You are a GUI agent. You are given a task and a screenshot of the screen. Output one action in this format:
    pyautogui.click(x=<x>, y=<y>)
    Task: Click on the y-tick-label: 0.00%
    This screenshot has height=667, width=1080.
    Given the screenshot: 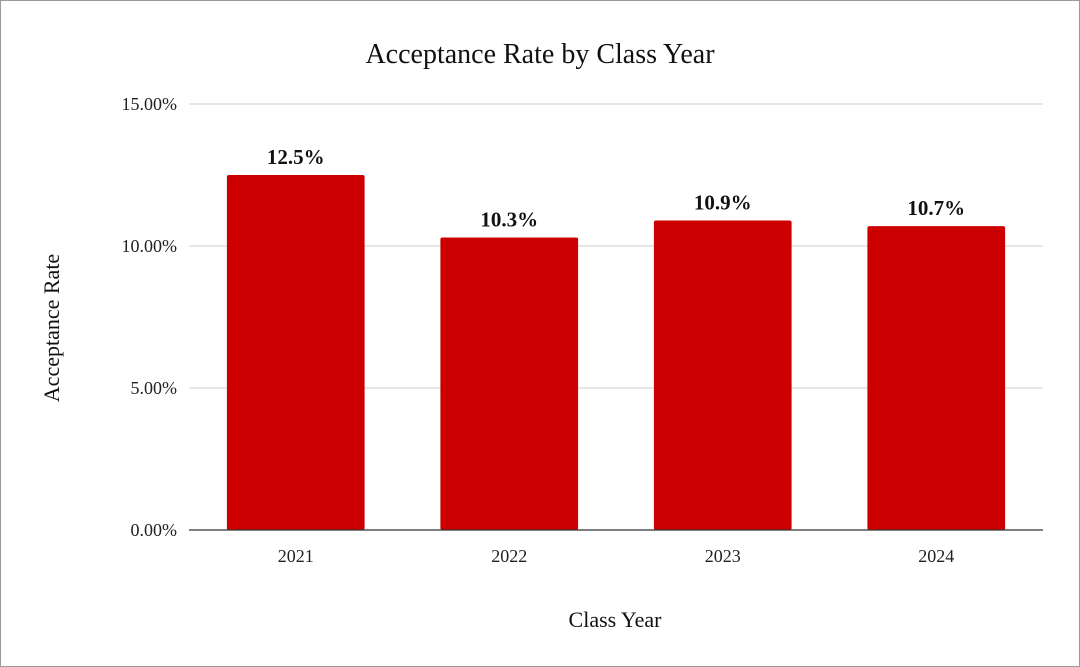 What is the action you would take?
    pyautogui.click(x=154, y=530)
    